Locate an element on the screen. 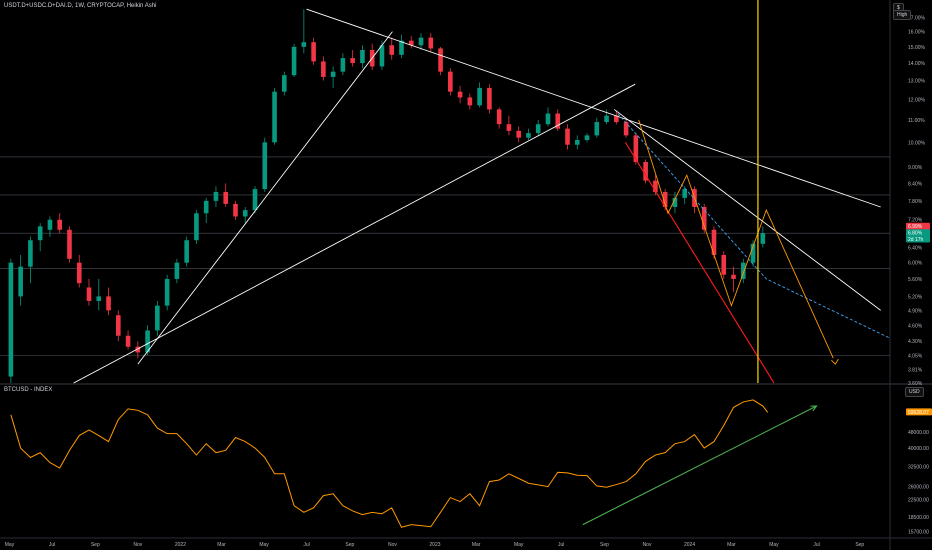 Image resolution: width=932 pixels, height=550 pixels. price-tick-label: 3.60% is located at coordinates (915, 384).